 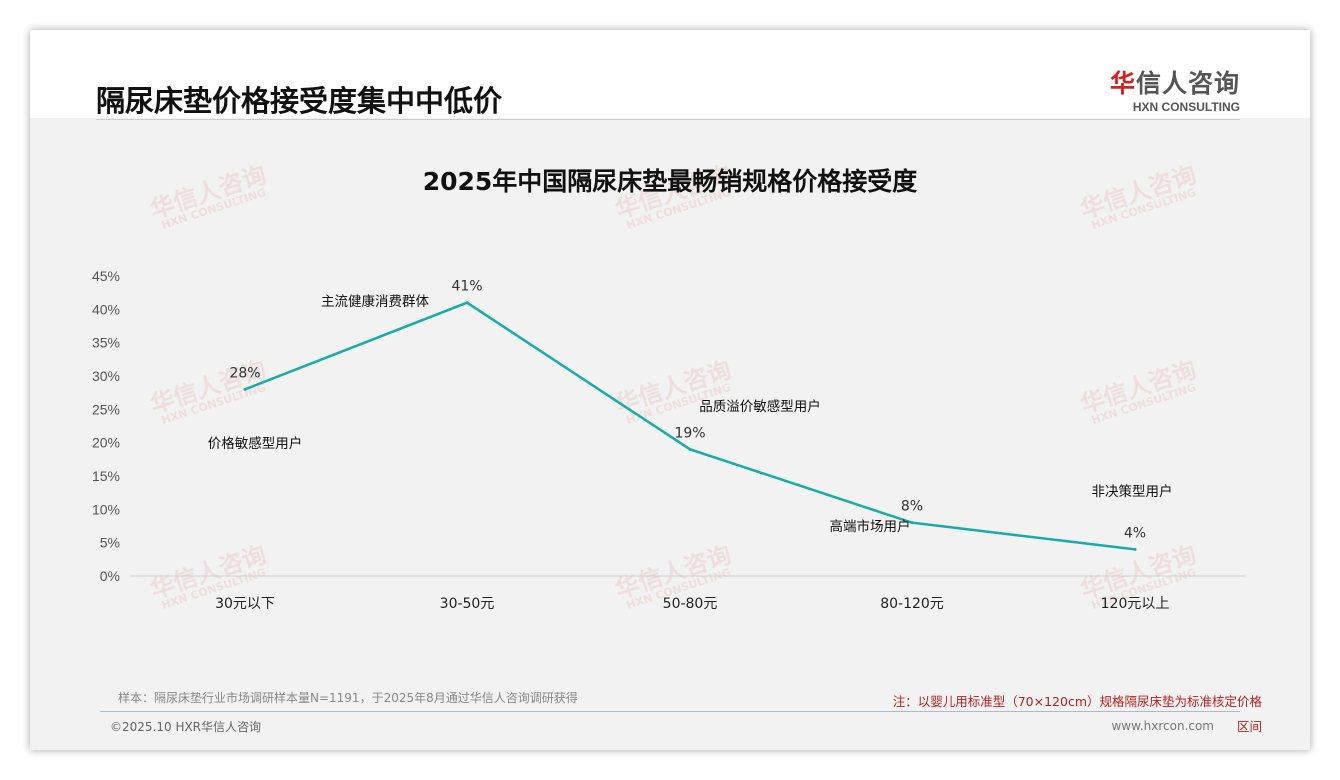 I want to click on page-title: 隔尿床垫价格接受度集中中低价, so click(x=299, y=101).